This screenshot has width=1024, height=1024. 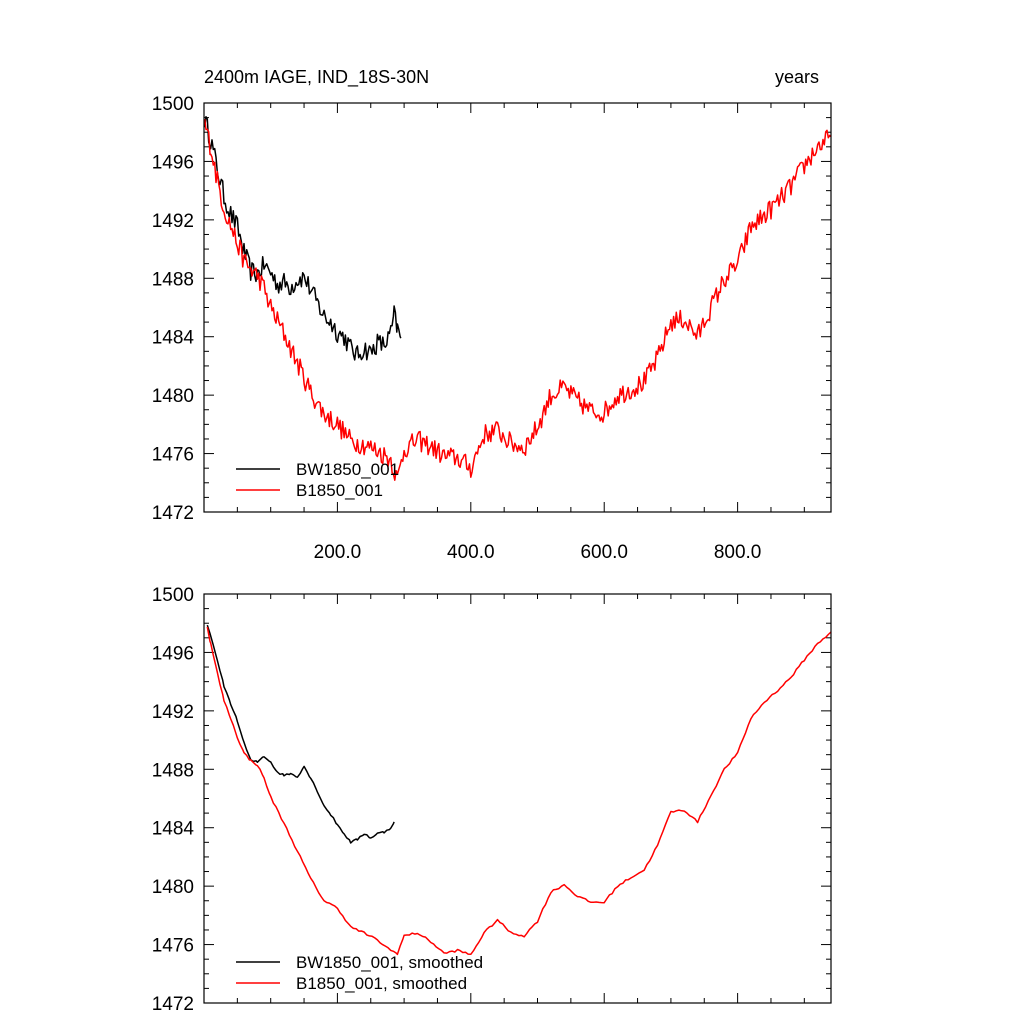 I want to click on bottom-y-tick-label: 1488, so click(x=173, y=770).